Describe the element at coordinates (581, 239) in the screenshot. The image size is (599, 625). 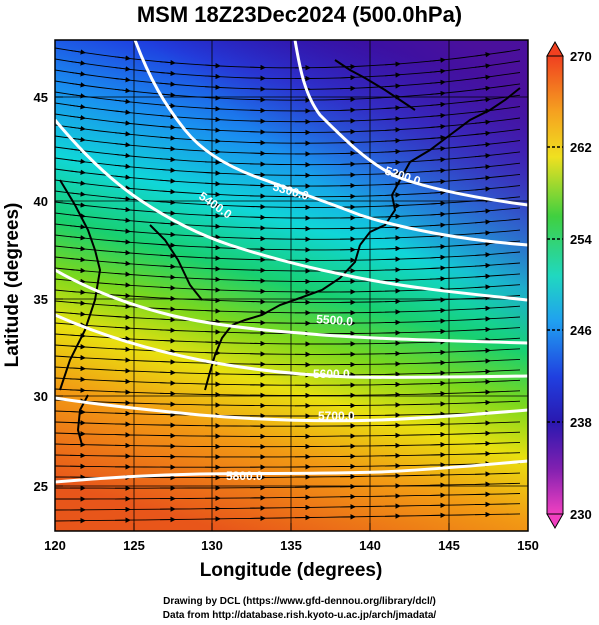
I see `colorbar-tick-label: 254` at that location.